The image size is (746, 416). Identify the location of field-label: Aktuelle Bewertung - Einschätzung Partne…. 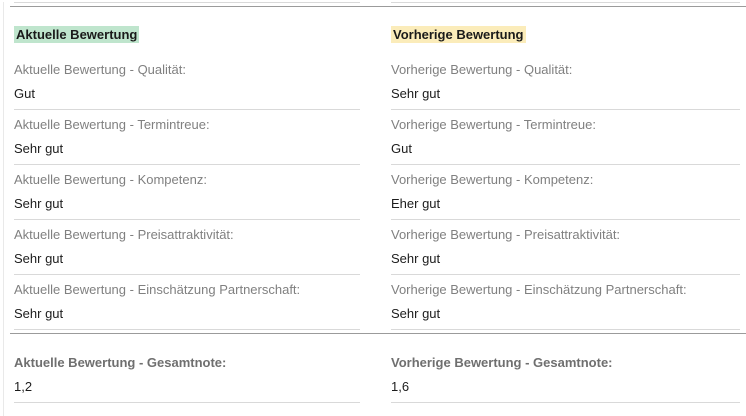
(157, 289).